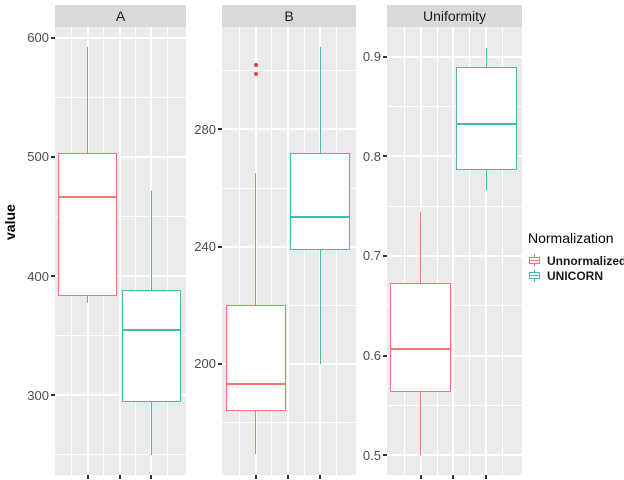 The image size is (624, 480). Describe the element at coordinates (371, 57) in the screenshot. I see `y-tick-label: 0.9` at that location.